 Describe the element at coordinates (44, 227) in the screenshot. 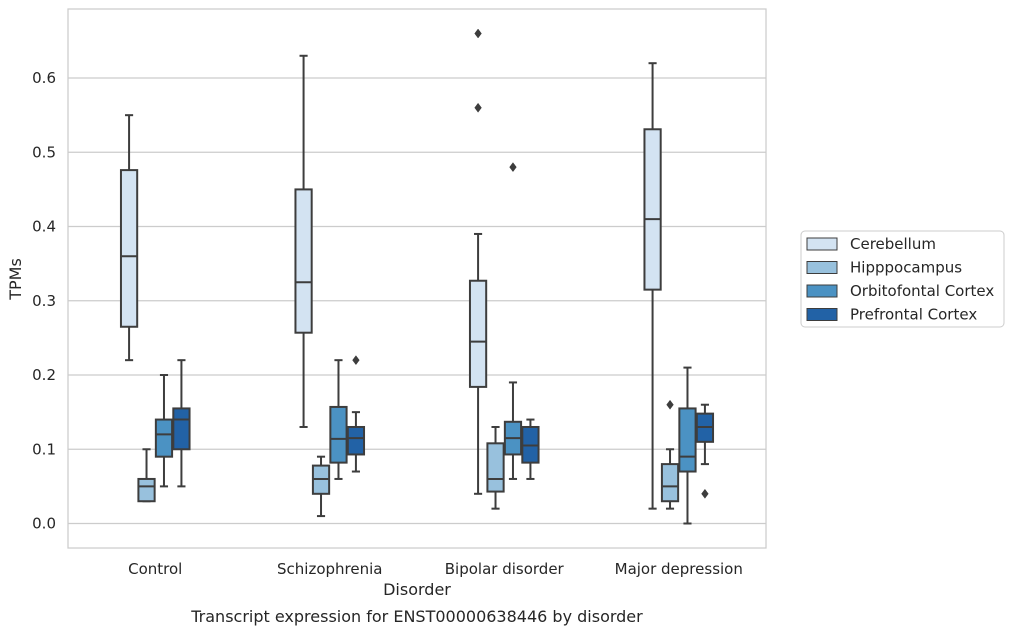

I see `y-tick-label: 0.4` at that location.